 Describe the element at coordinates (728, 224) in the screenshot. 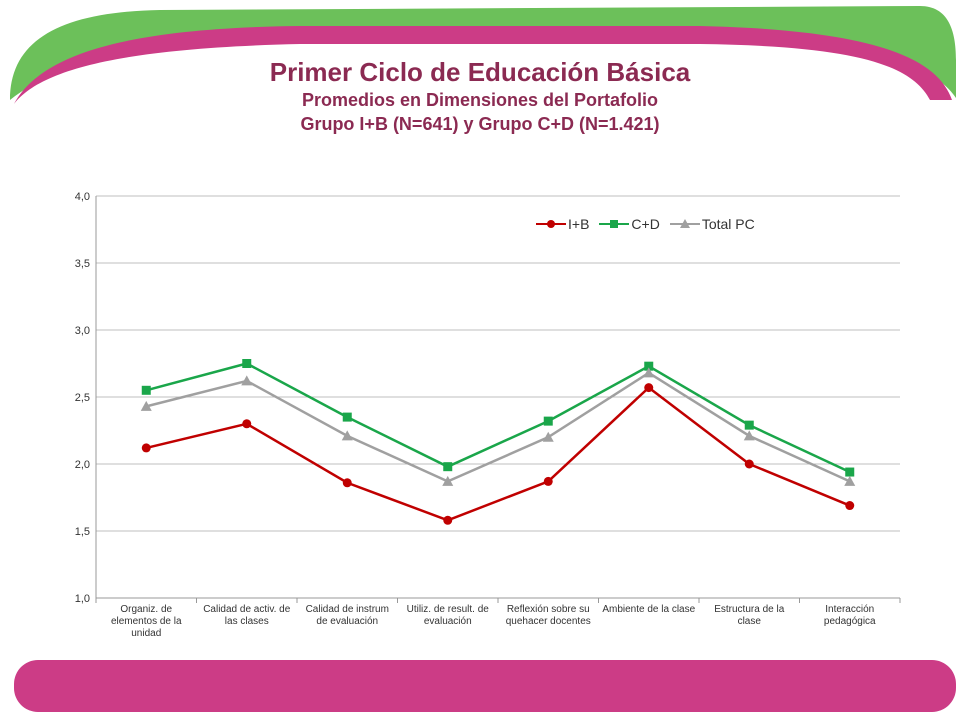

I see `legend-label-total: Total PC` at that location.